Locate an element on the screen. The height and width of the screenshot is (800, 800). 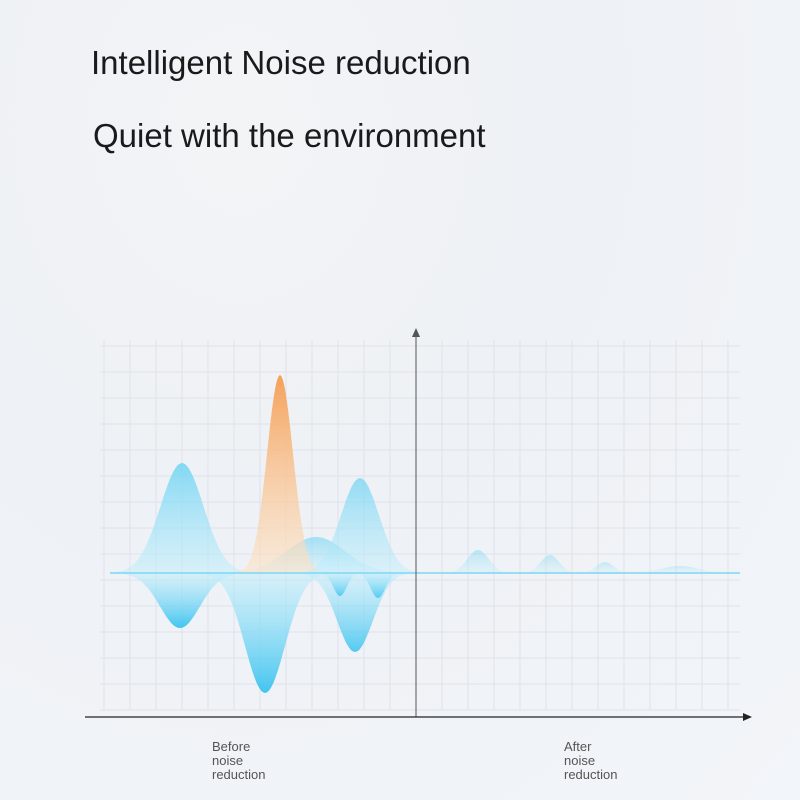
after-label-line: After is located at coordinates (578, 746).